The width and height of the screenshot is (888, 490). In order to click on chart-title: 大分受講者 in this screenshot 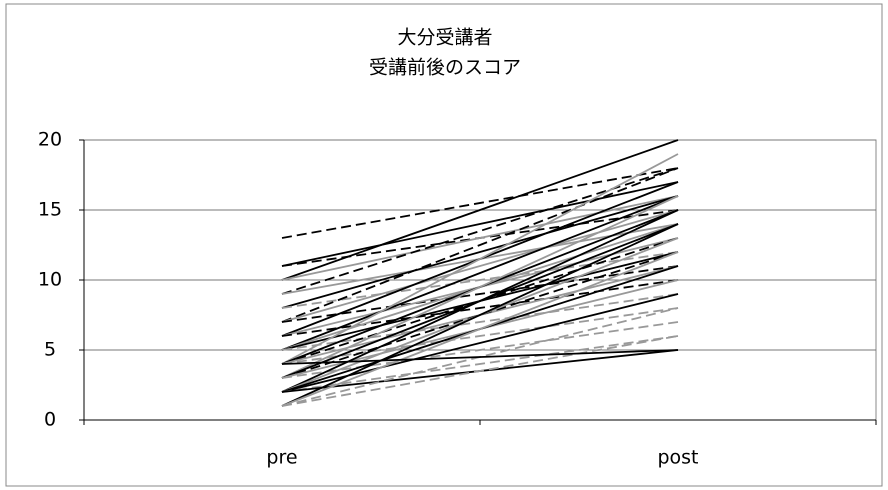, I will do `click(444, 38)`.